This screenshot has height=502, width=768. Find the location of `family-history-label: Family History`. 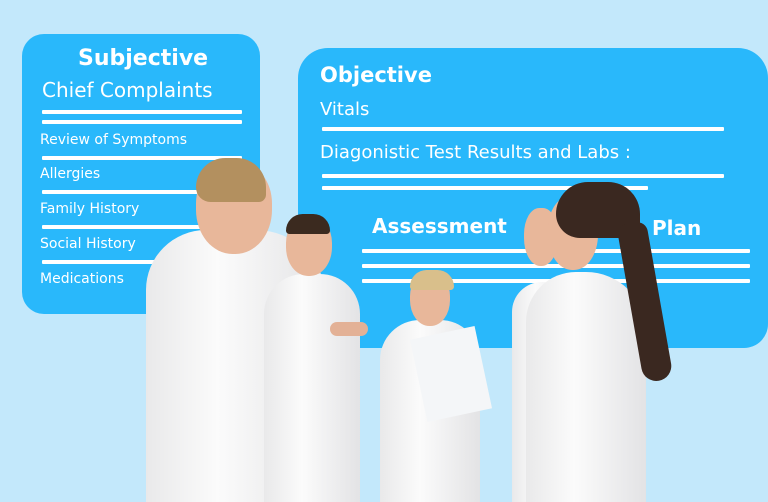

family-history-label: Family History is located at coordinates (90, 209).